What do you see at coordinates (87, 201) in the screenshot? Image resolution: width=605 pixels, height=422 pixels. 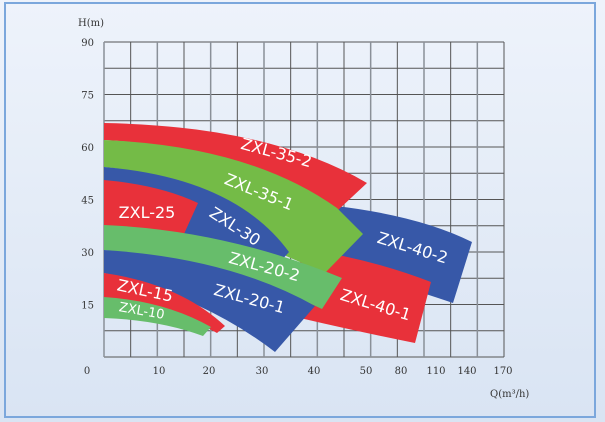 I see `y-tick-label: 45` at bounding box center [87, 201].